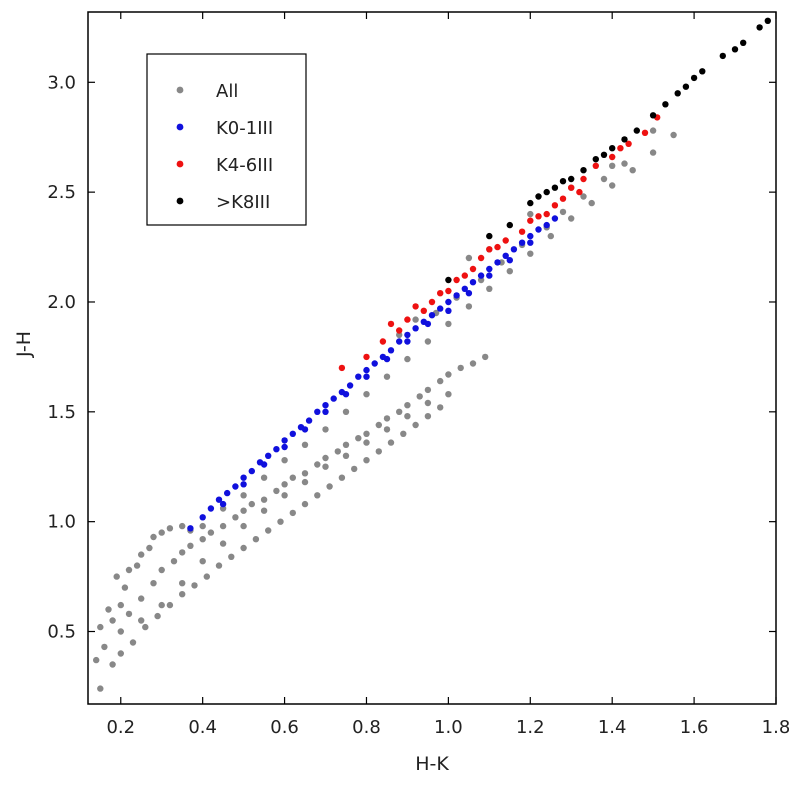 The image size is (789, 789). What do you see at coordinates (224, 147) in the screenshot?
I see `legend-entries: All K0-1III K4-6III >K8III` at bounding box center [224, 147].